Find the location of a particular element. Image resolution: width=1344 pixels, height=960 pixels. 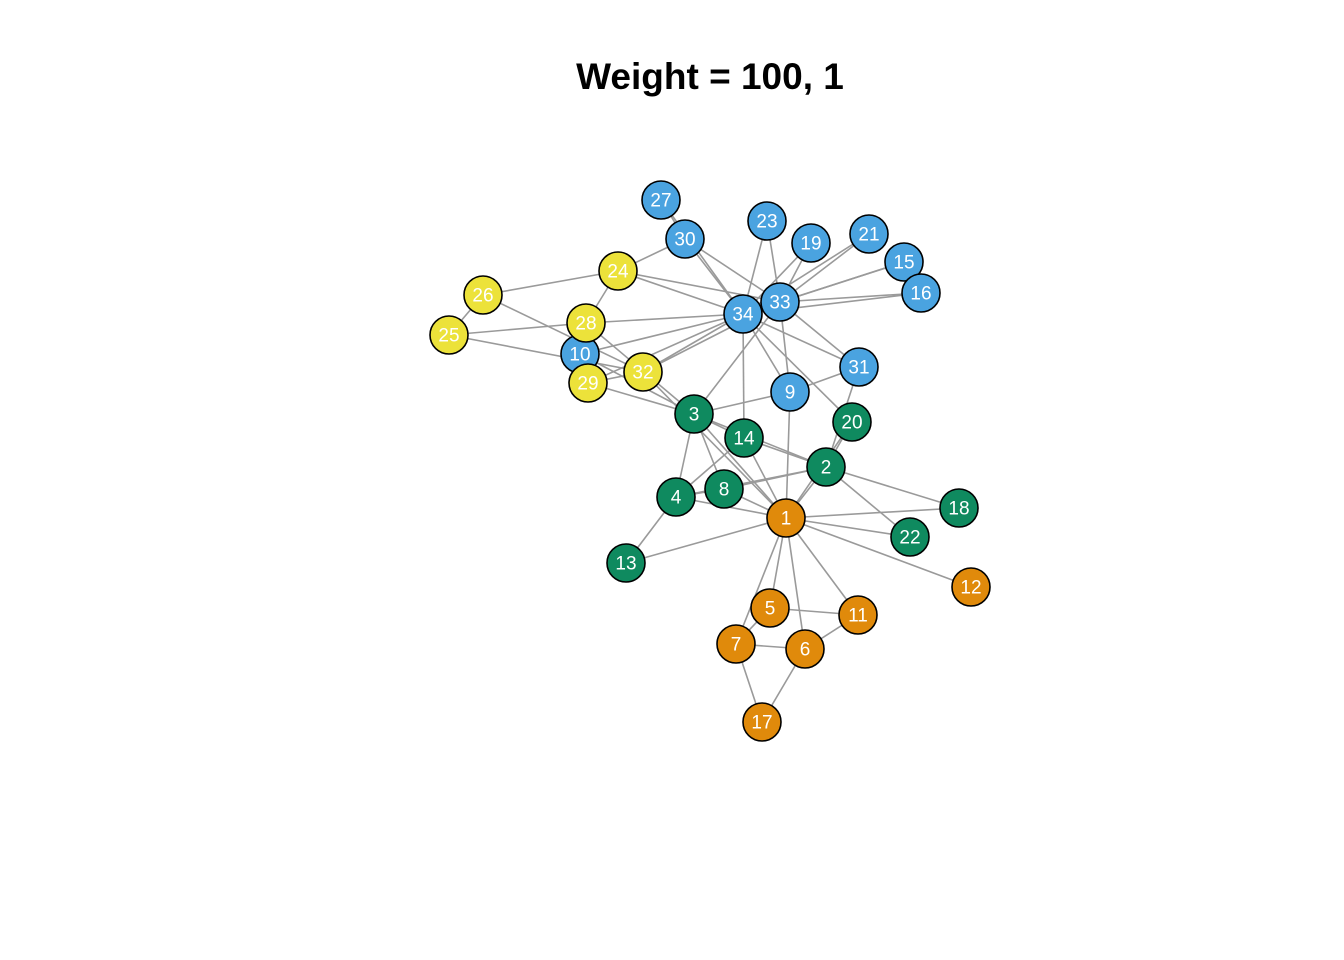

node-label: 4 is located at coordinates (676, 498).